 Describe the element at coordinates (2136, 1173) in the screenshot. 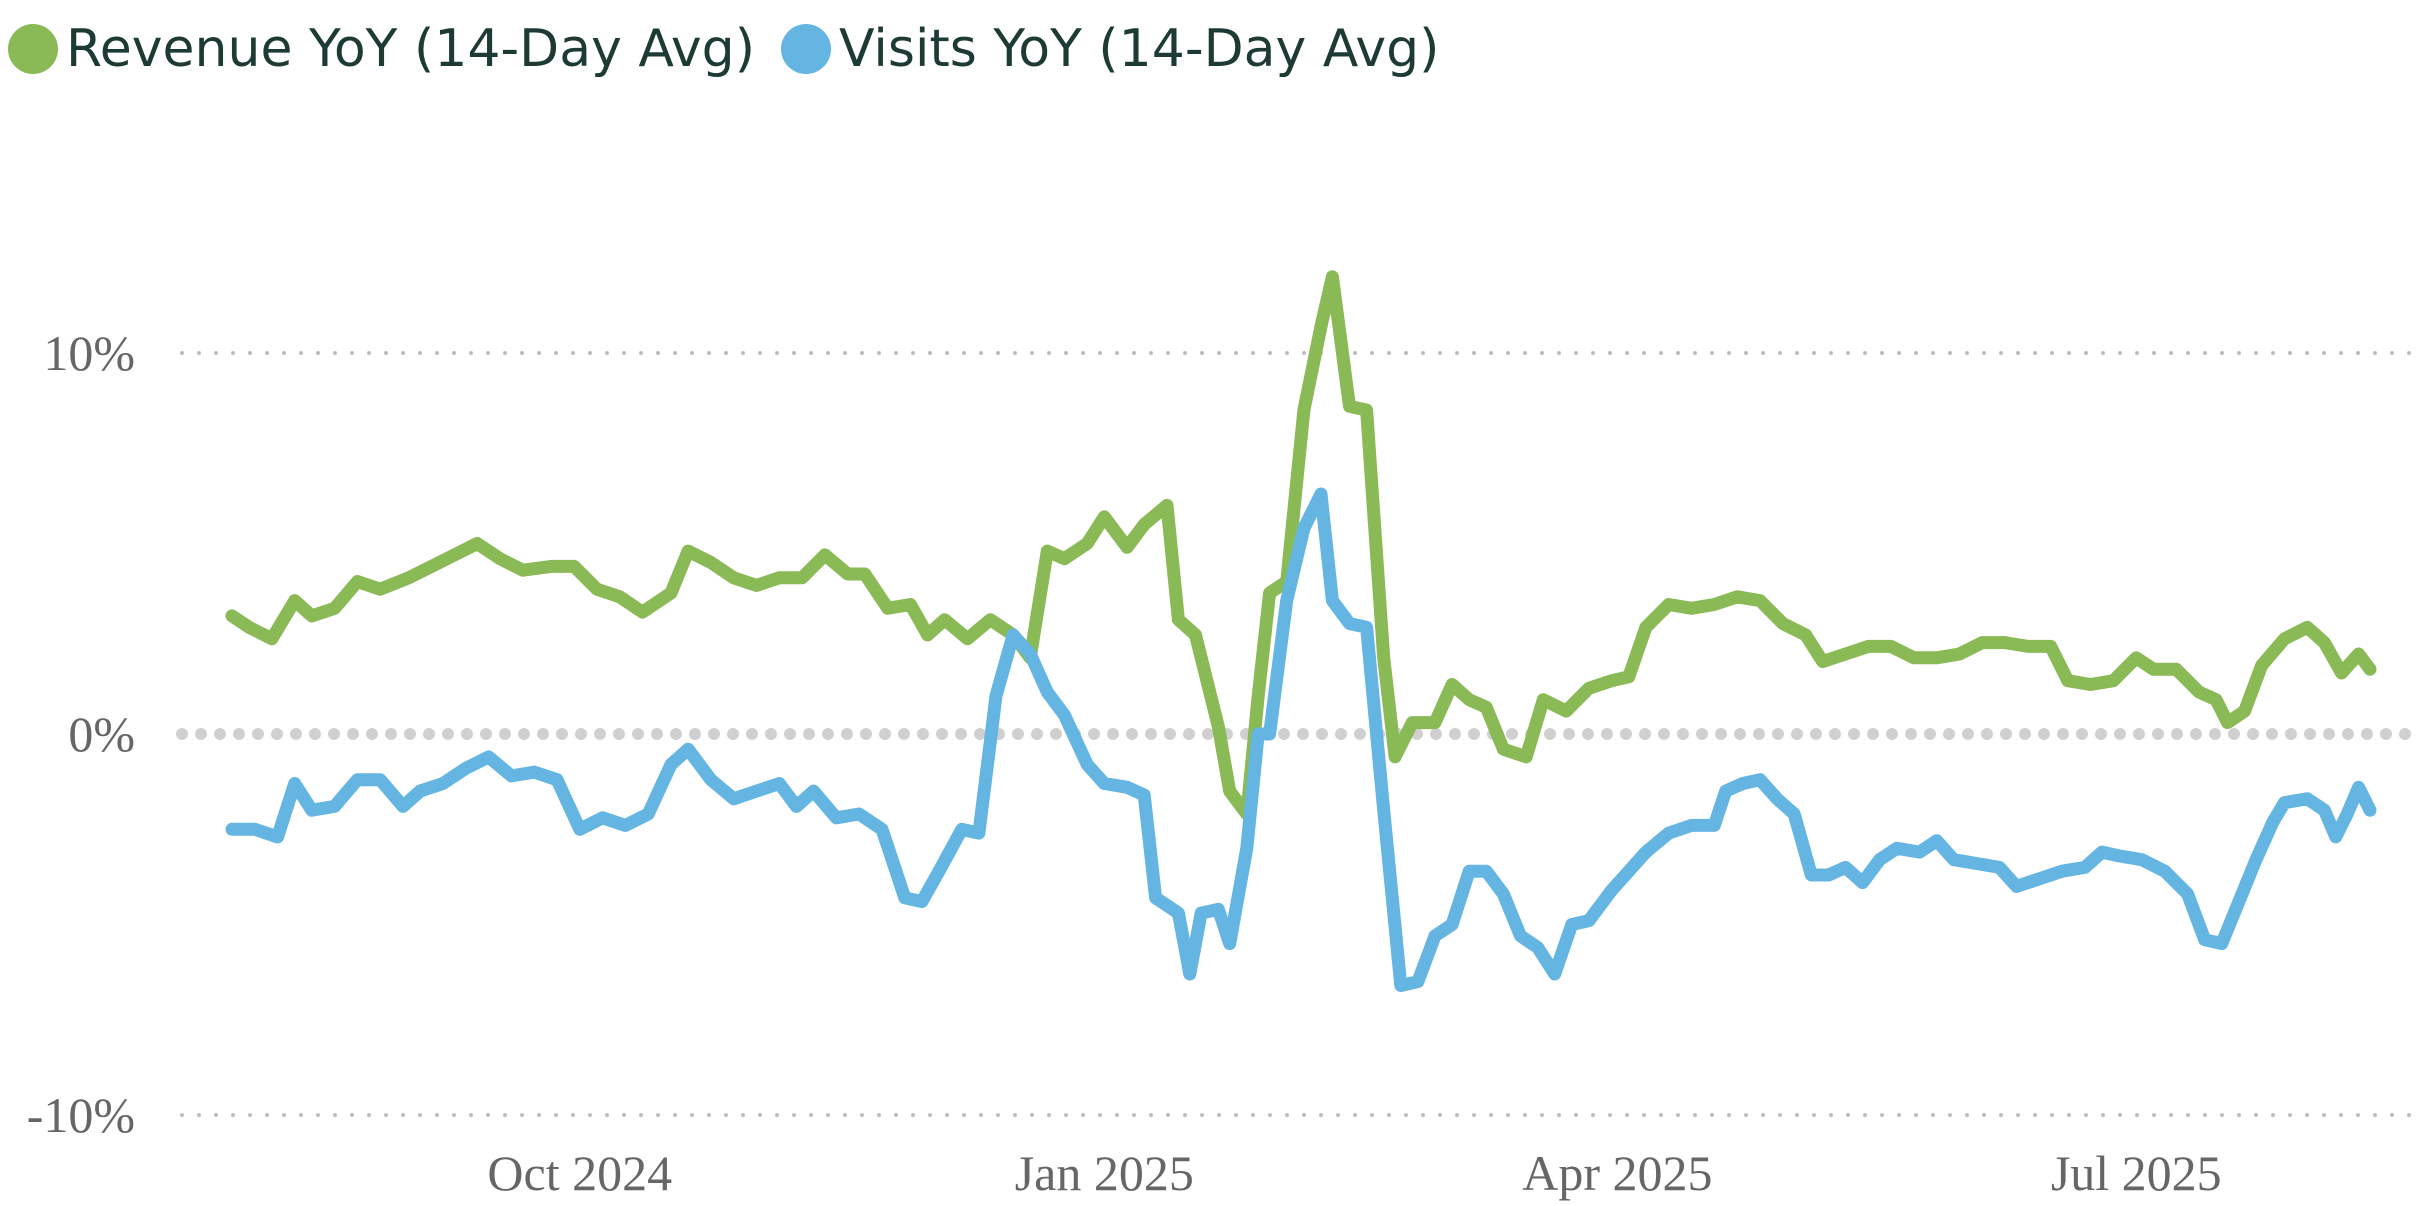

I see `x-tick-label: Jul 2025` at that location.